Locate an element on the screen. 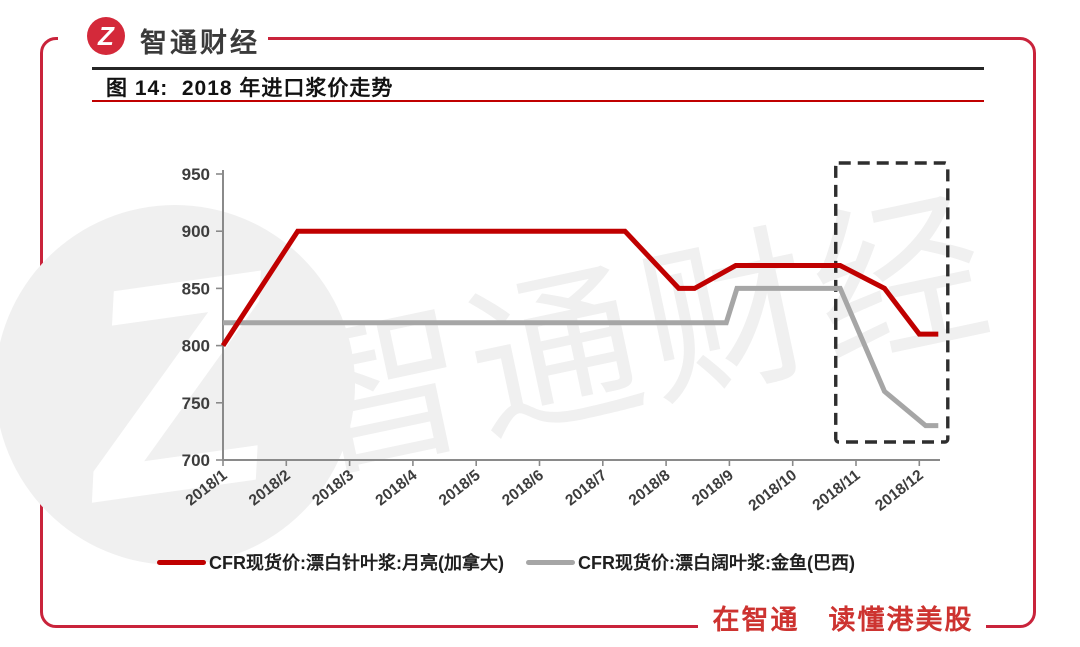 The width and height of the screenshot is (1080, 647). series-hardwood-gray is located at coordinates (581, 357).